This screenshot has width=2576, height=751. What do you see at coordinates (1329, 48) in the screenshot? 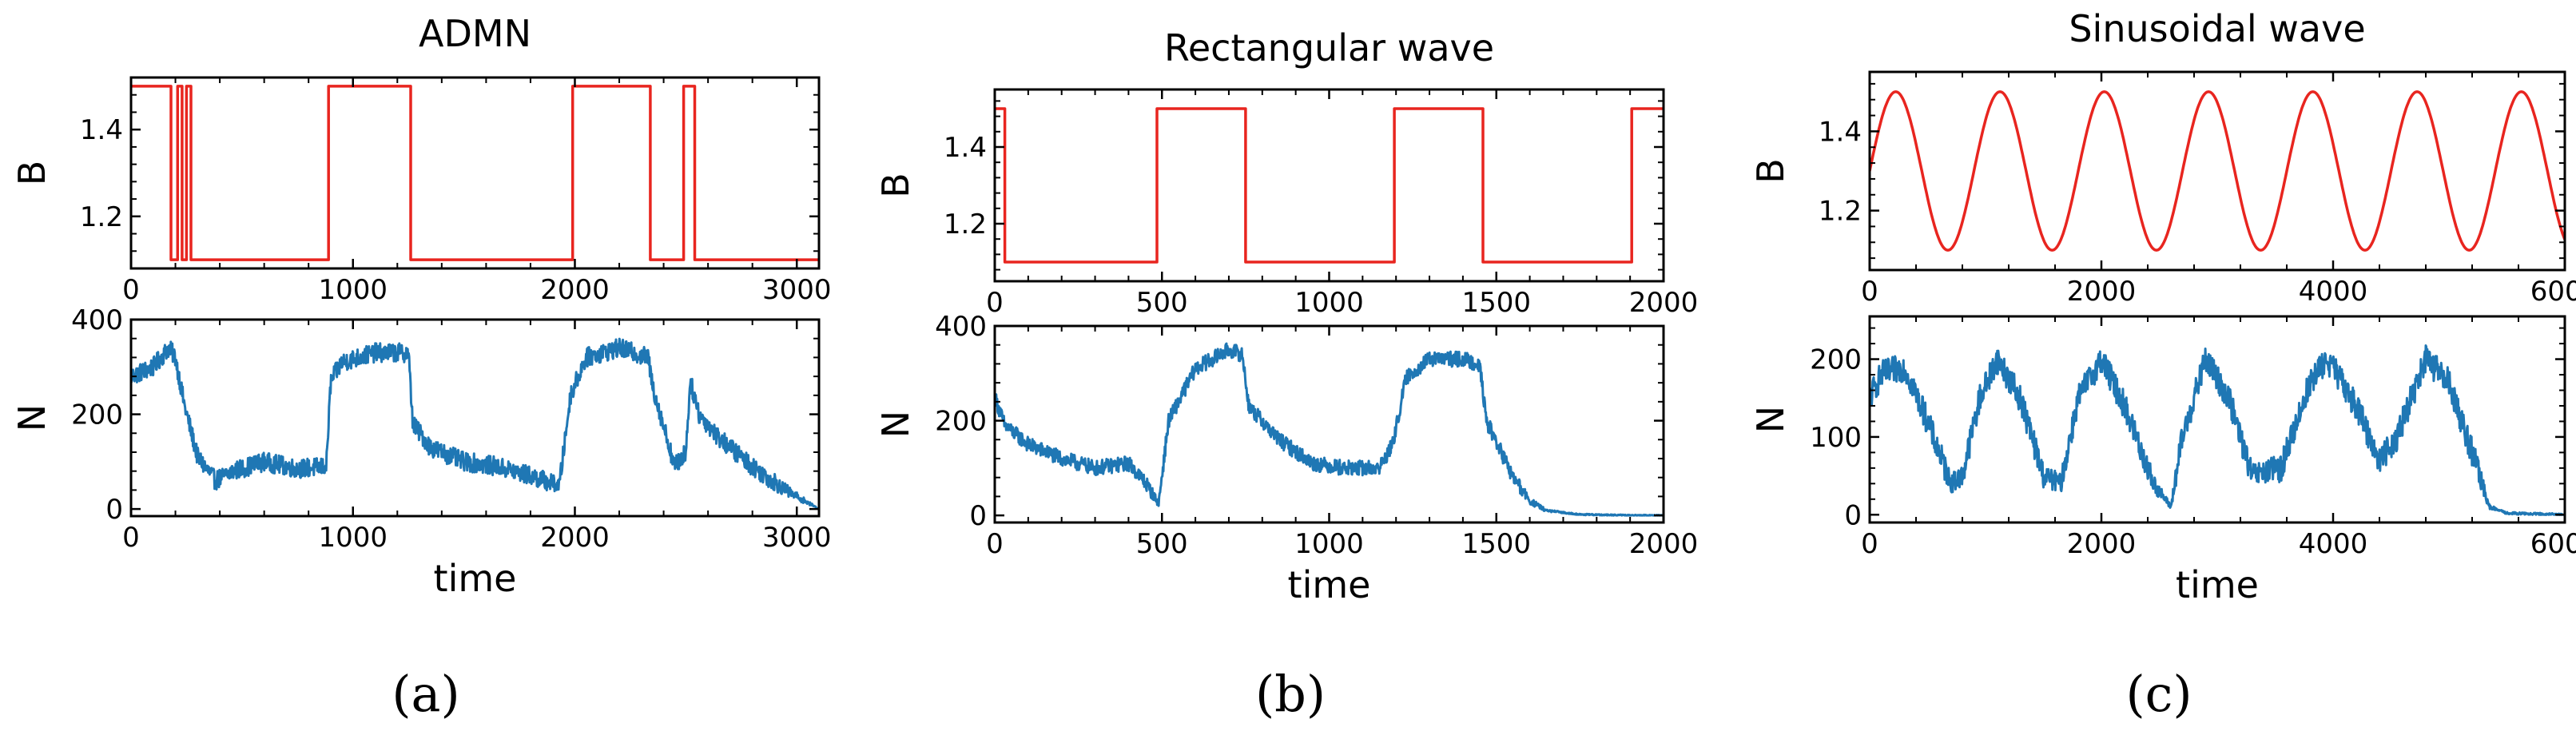
I see `panel-title: Rectangular wave` at bounding box center [1329, 48].